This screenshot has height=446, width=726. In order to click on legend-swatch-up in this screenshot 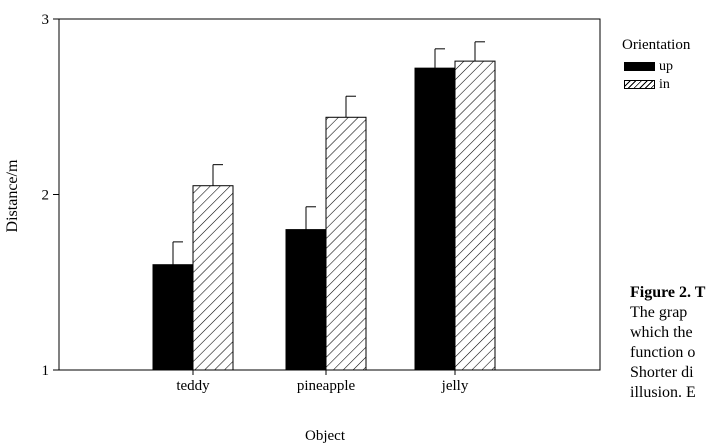, I will do `click(639, 67)`.